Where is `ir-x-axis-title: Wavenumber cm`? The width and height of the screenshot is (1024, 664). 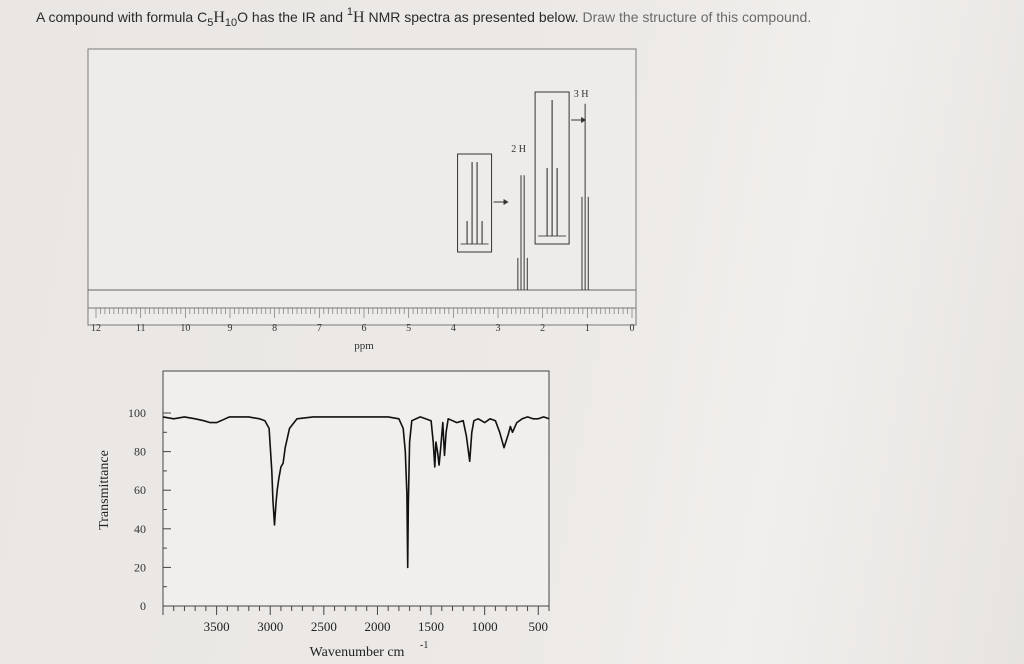
ir-x-axis-title: Wavenumber cm is located at coordinates (357, 652).